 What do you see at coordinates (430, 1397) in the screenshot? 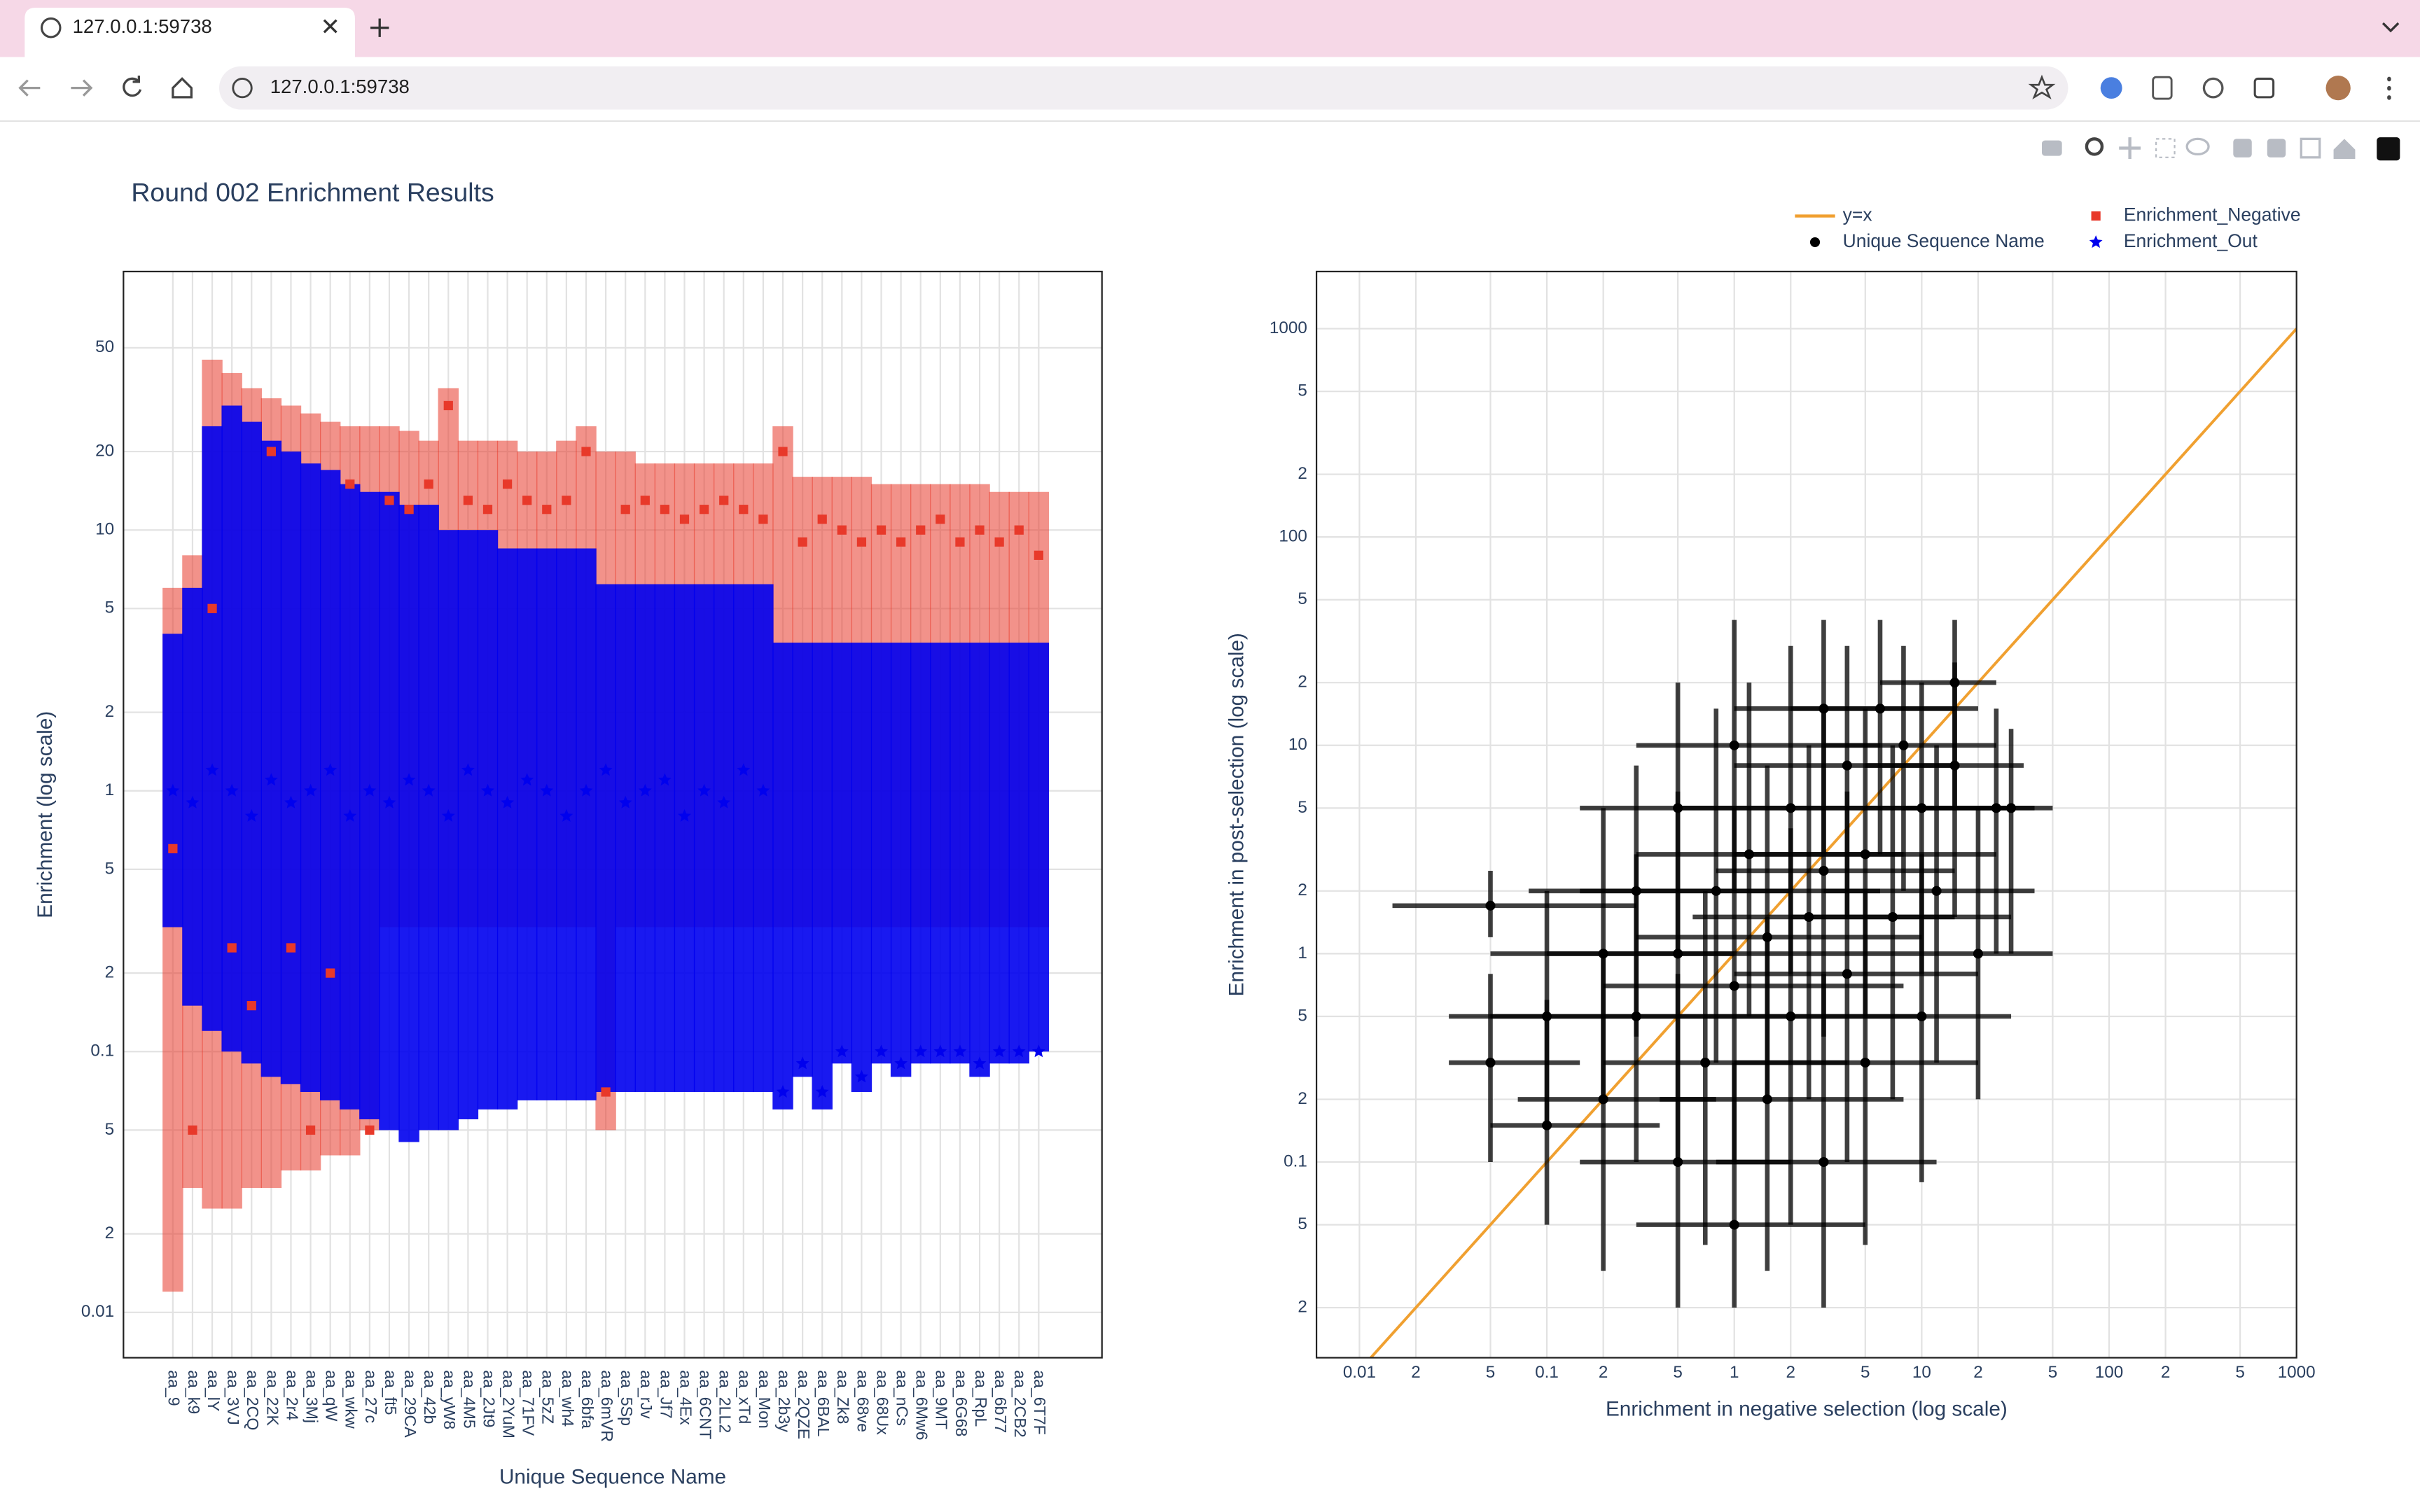
I see `x-tick-label: aa_42b` at bounding box center [430, 1397].